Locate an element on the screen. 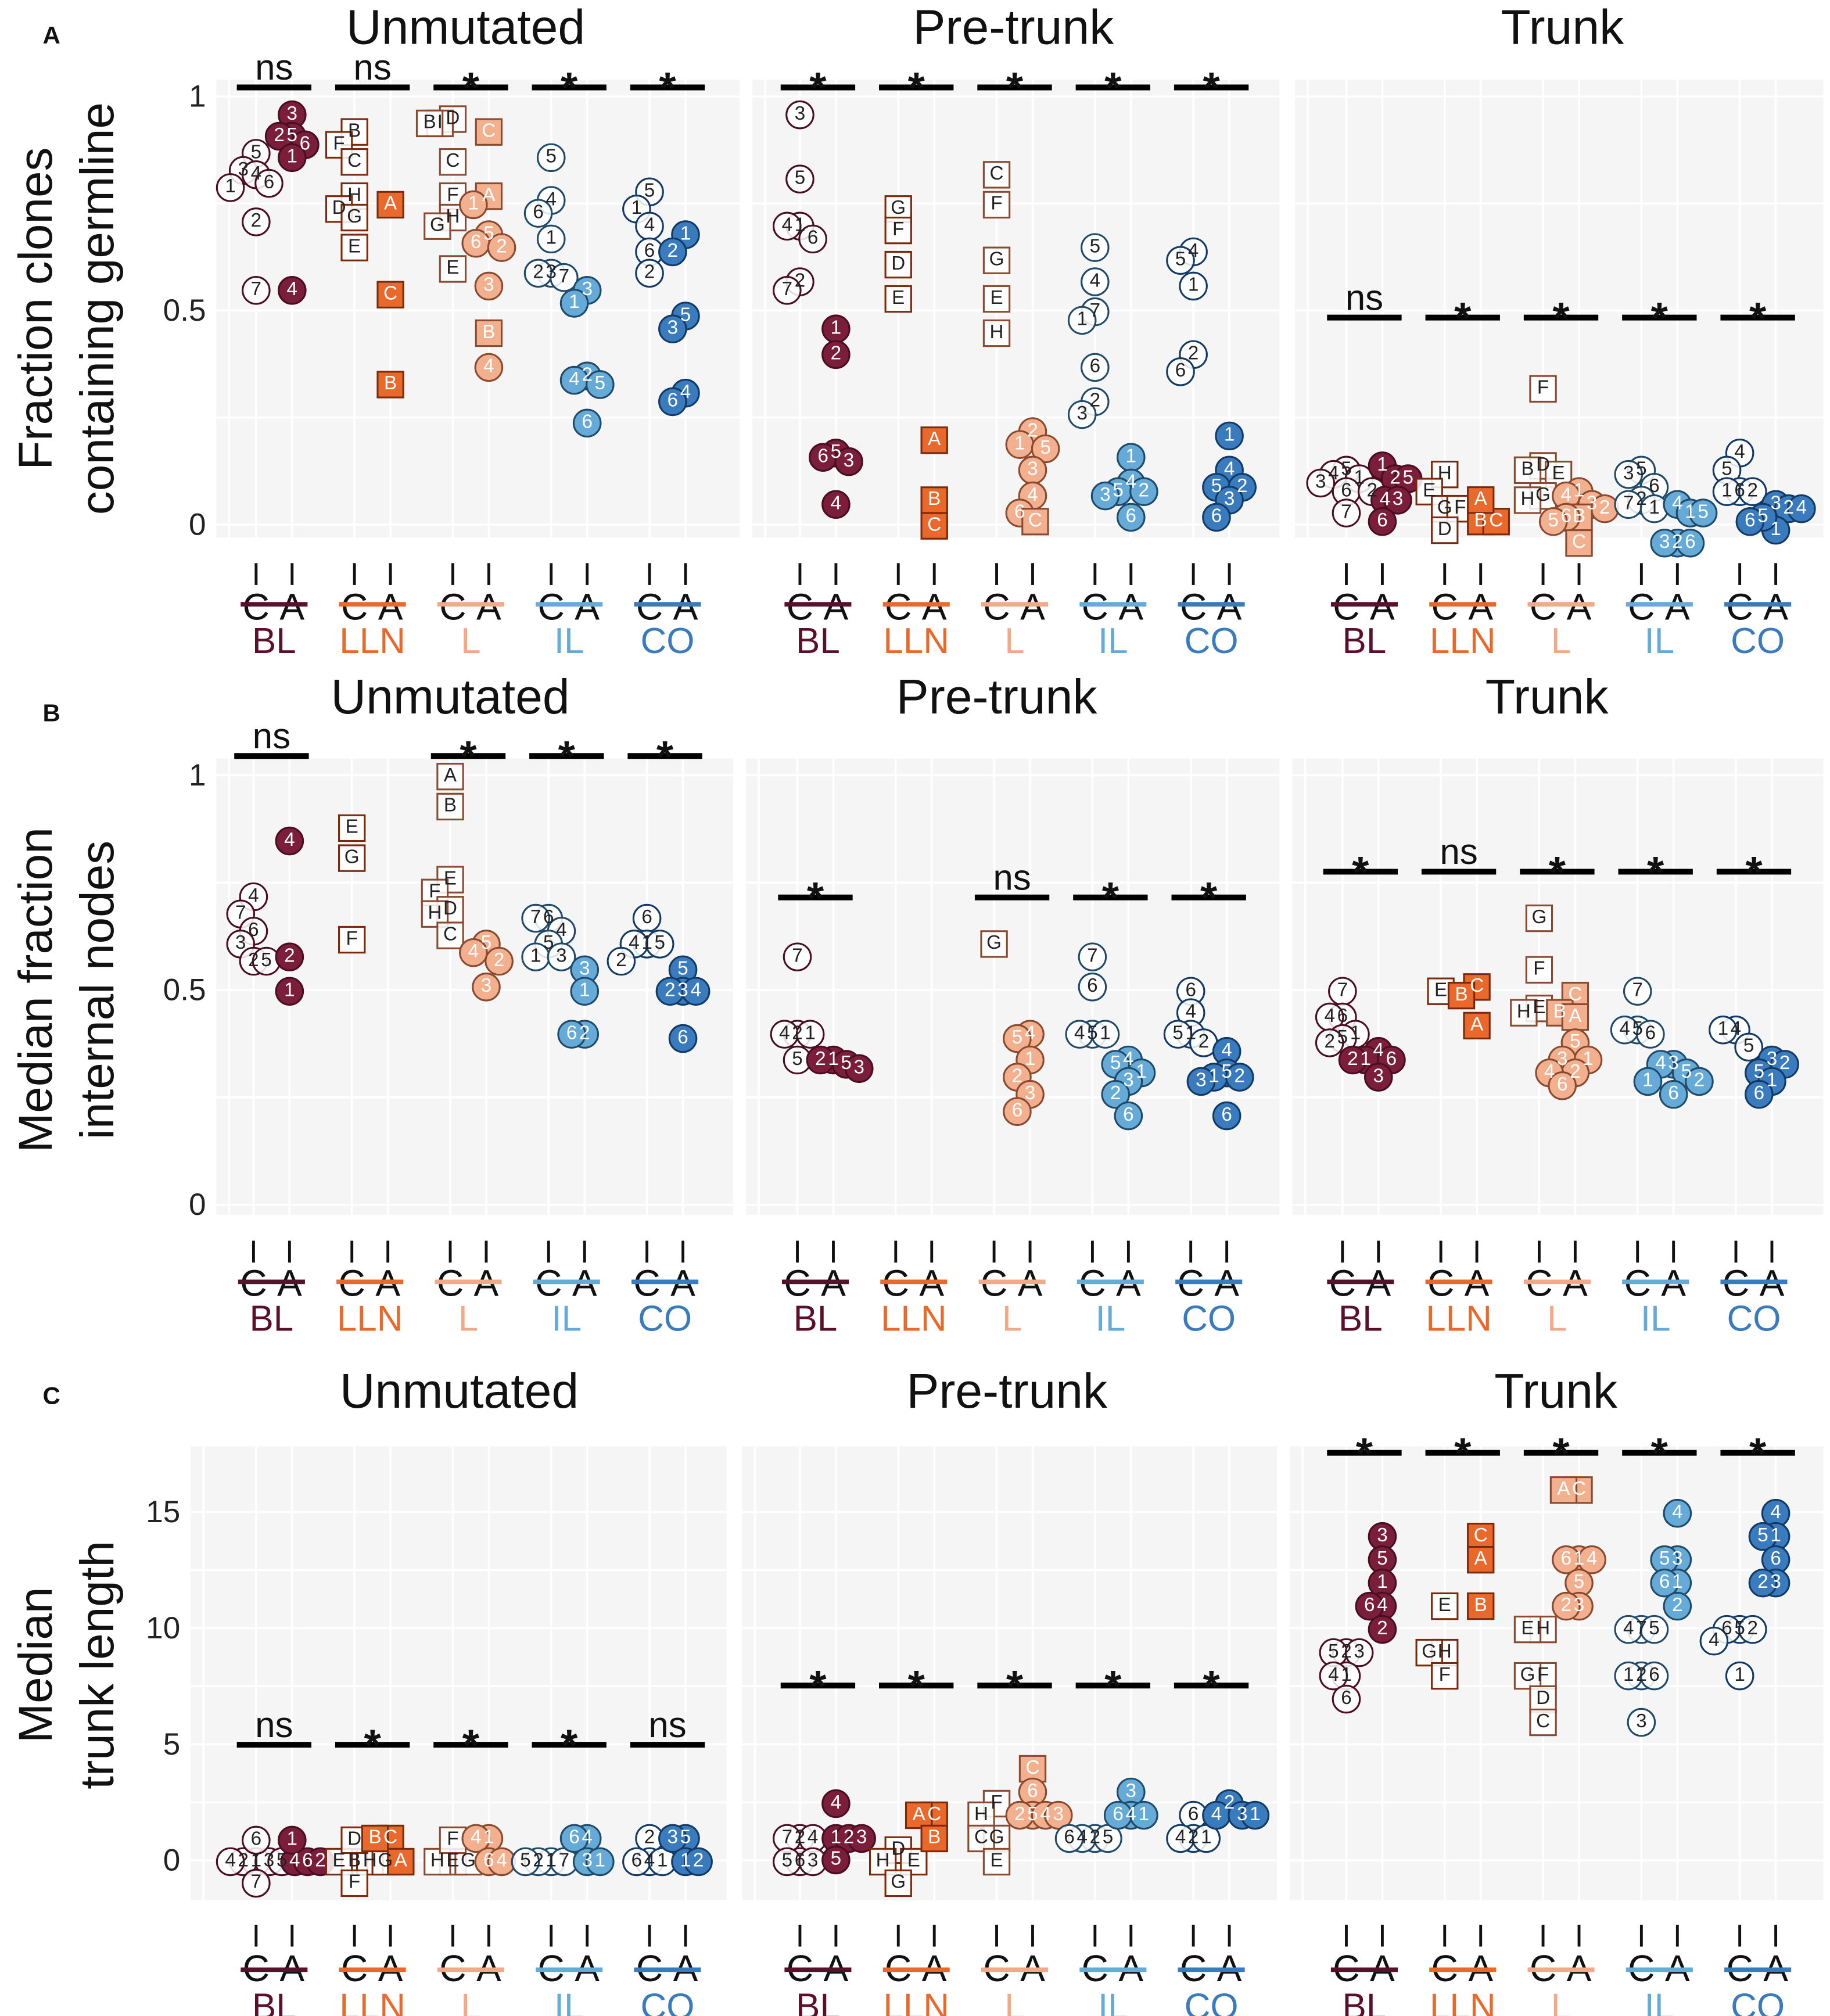 The height and width of the screenshot is (2016, 1830). tissue-label: IL is located at coordinates (1659, 2001).